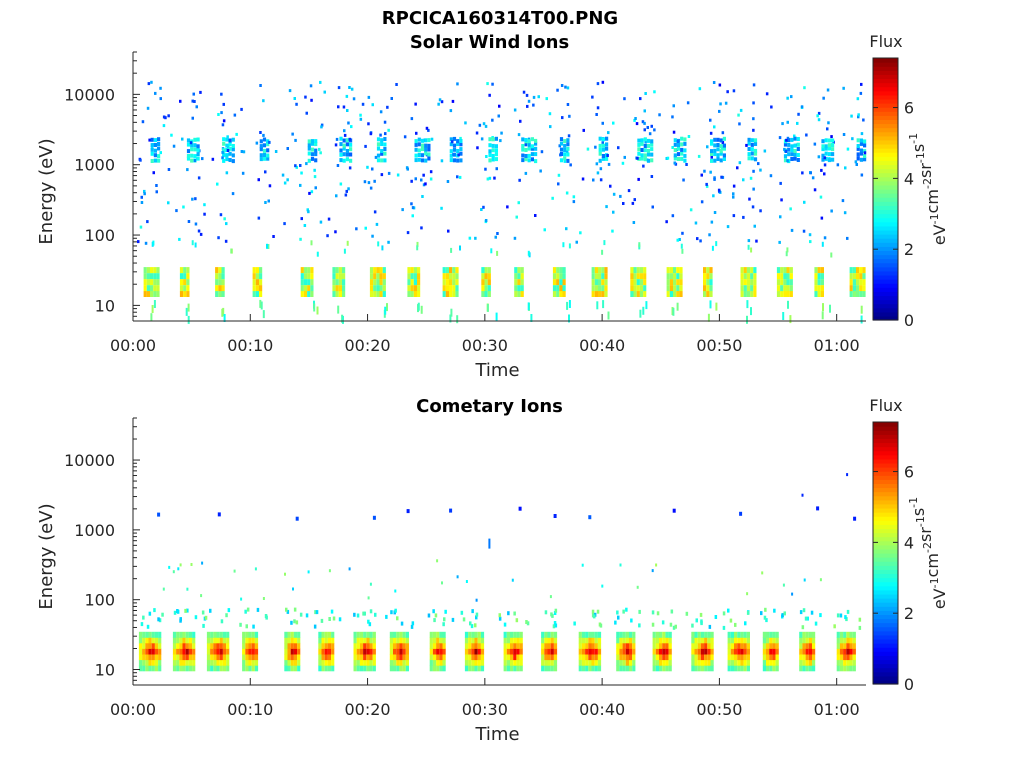  What do you see at coordinates (89, 94) in the screenshot?
I see `y-tick-label: 10000` at bounding box center [89, 94].